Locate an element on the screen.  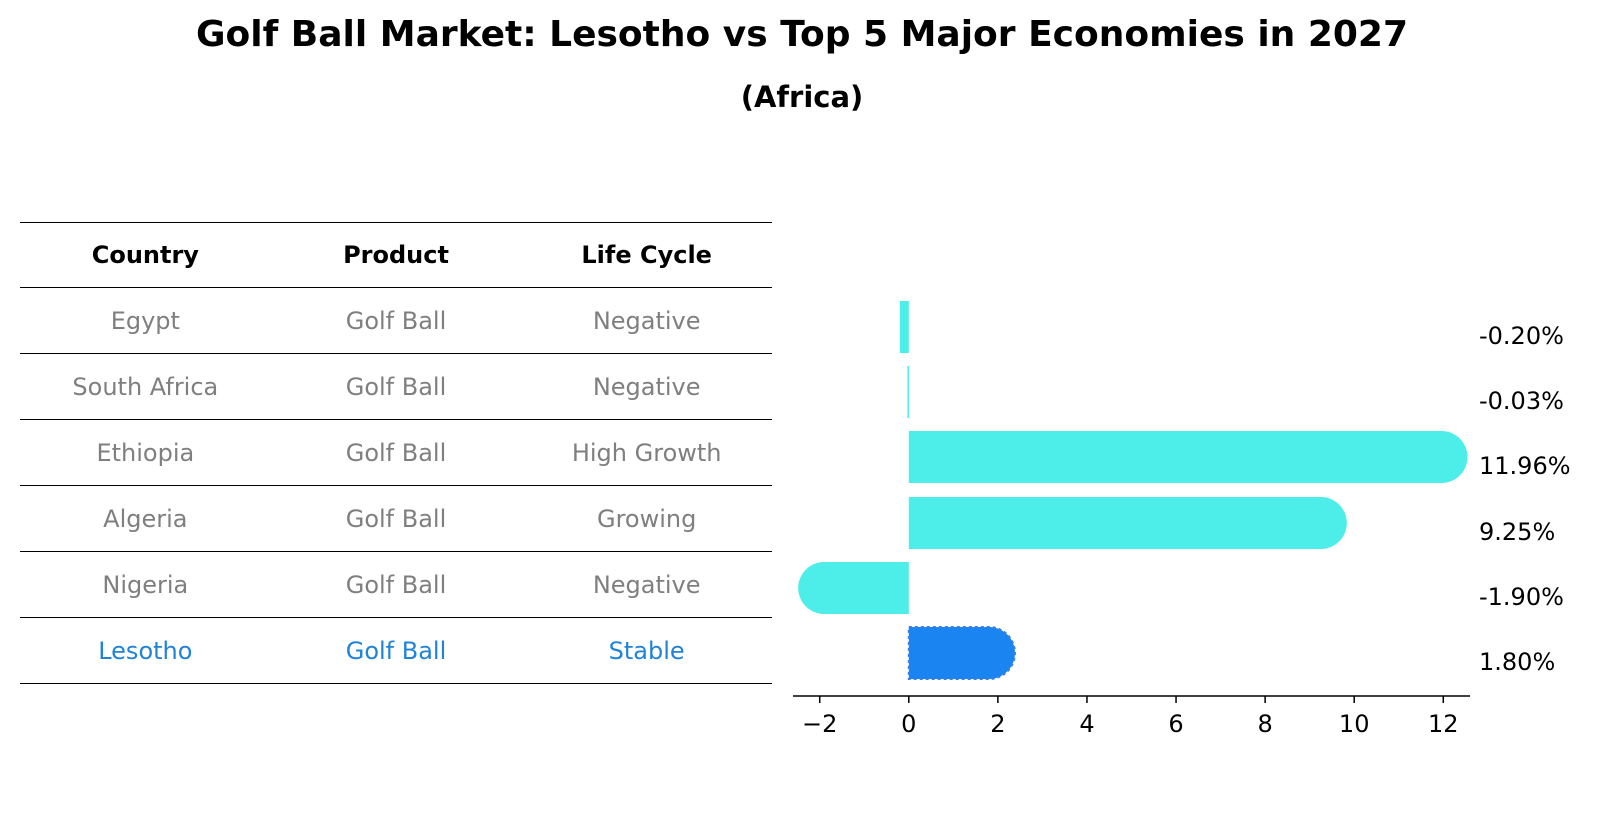
x-tick-label: 6 is located at coordinates (1175, 724).